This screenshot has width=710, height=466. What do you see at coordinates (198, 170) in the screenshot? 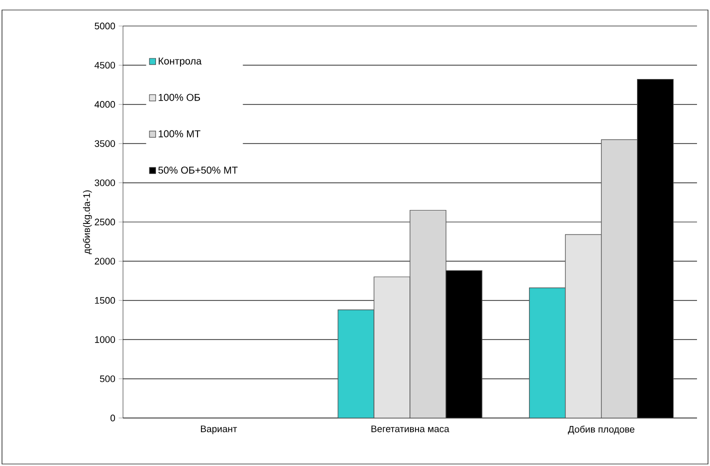
I see `legend-label: 50% ОБ+50% МТ` at bounding box center [198, 170].